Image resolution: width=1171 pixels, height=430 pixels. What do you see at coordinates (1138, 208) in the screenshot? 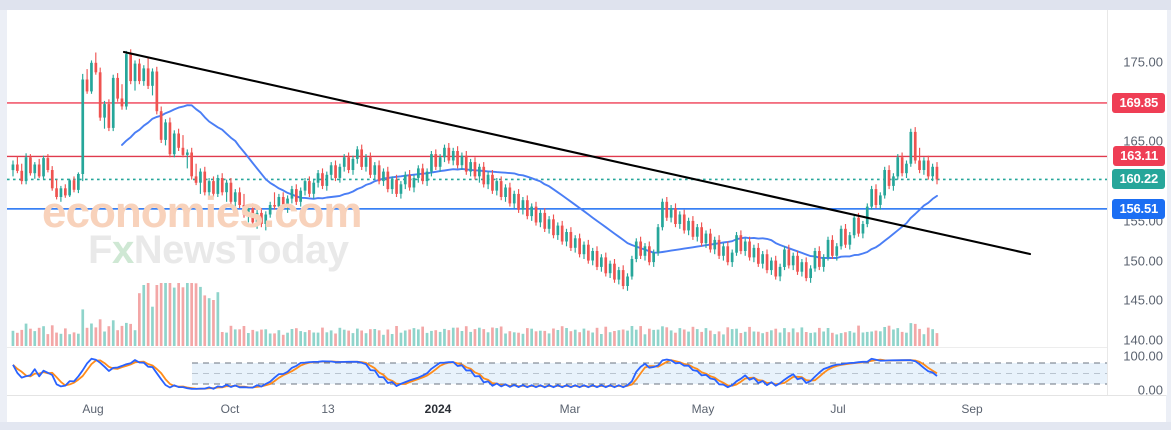
I see `price-badge-support: 156.51` at bounding box center [1138, 208].